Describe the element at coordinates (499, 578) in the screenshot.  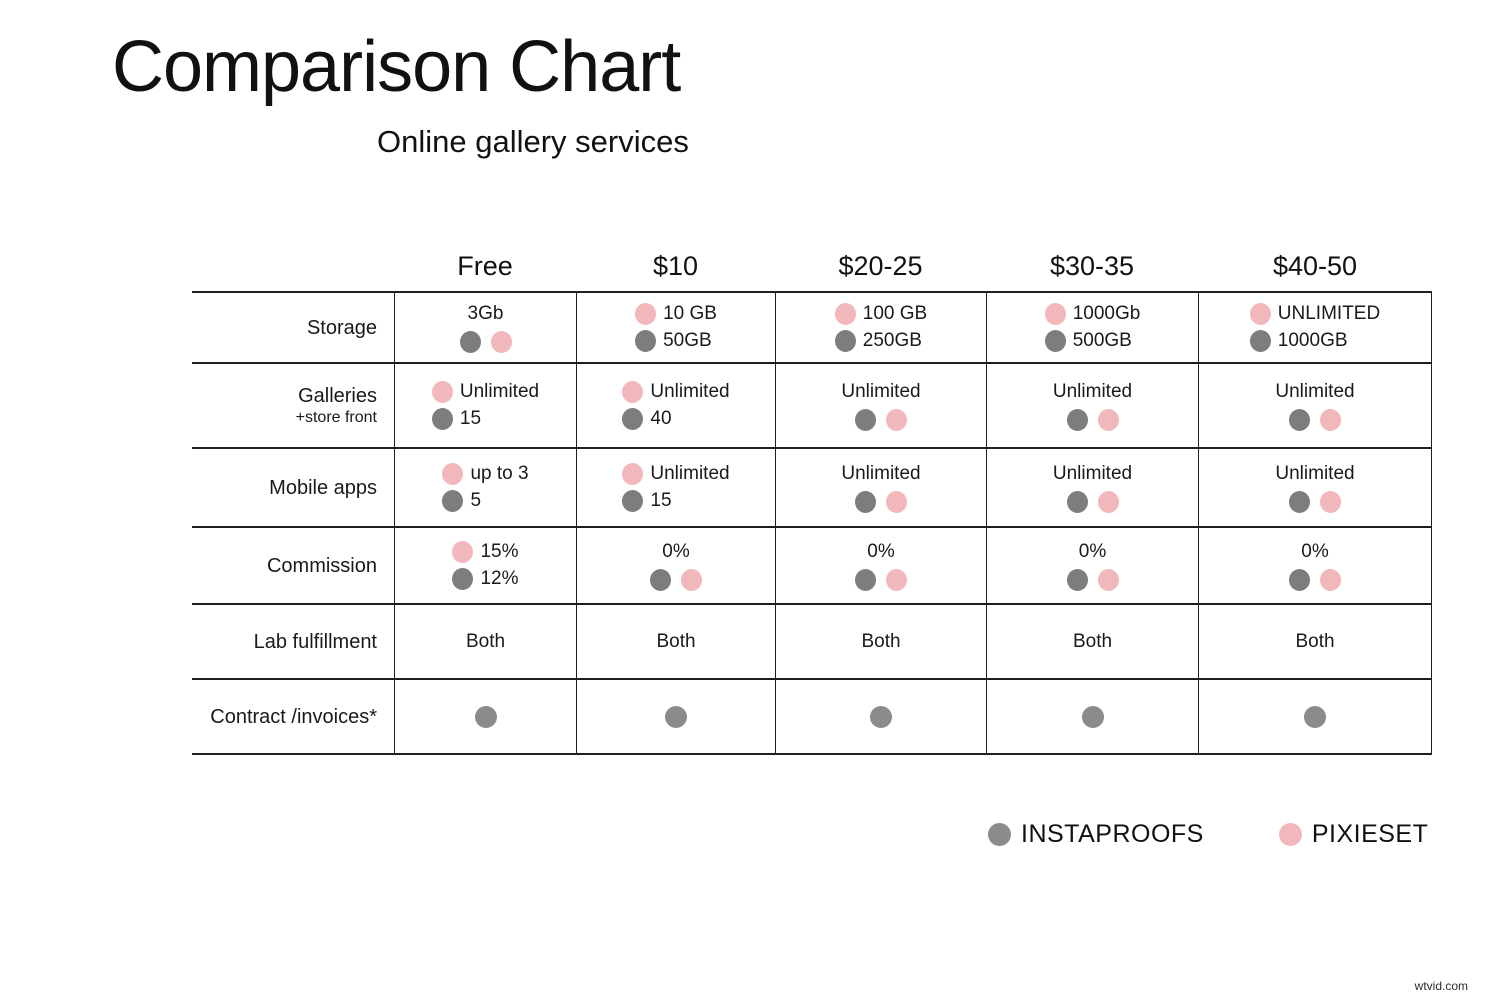
I see `cell-value: 12%` at that location.